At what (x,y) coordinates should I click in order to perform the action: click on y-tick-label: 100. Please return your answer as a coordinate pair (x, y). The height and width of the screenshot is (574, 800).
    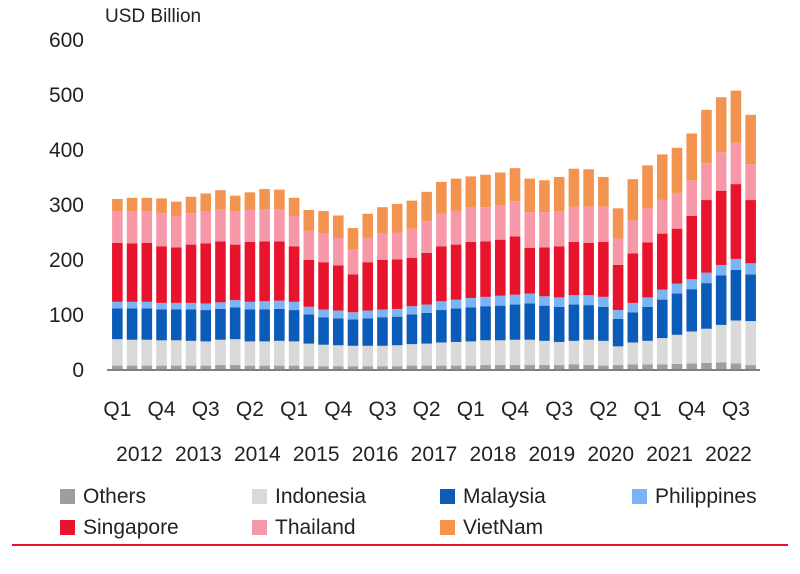
    Looking at the image, I should click on (66, 315).